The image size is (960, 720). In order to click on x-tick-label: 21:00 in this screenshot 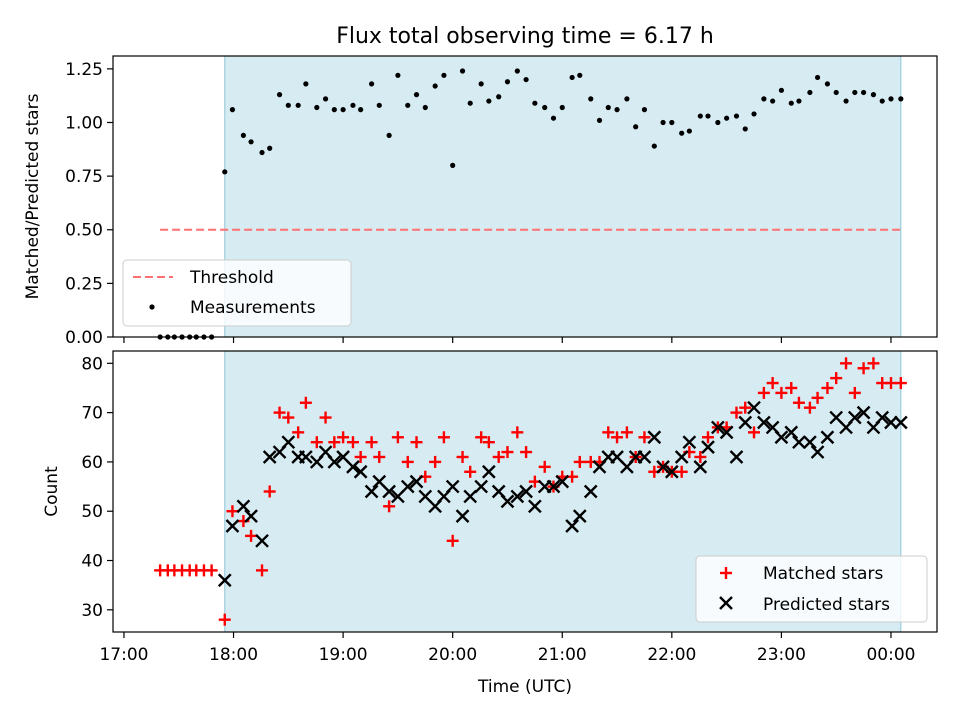, I will do `click(562, 655)`.